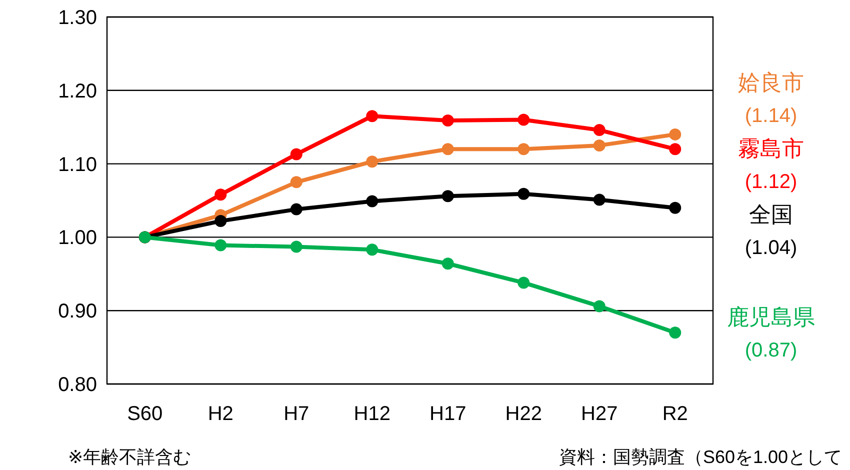  Describe the element at coordinates (700, 457) in the screenshot. I see `text: 資料：国勢調査（S60を1.00として` at that location.